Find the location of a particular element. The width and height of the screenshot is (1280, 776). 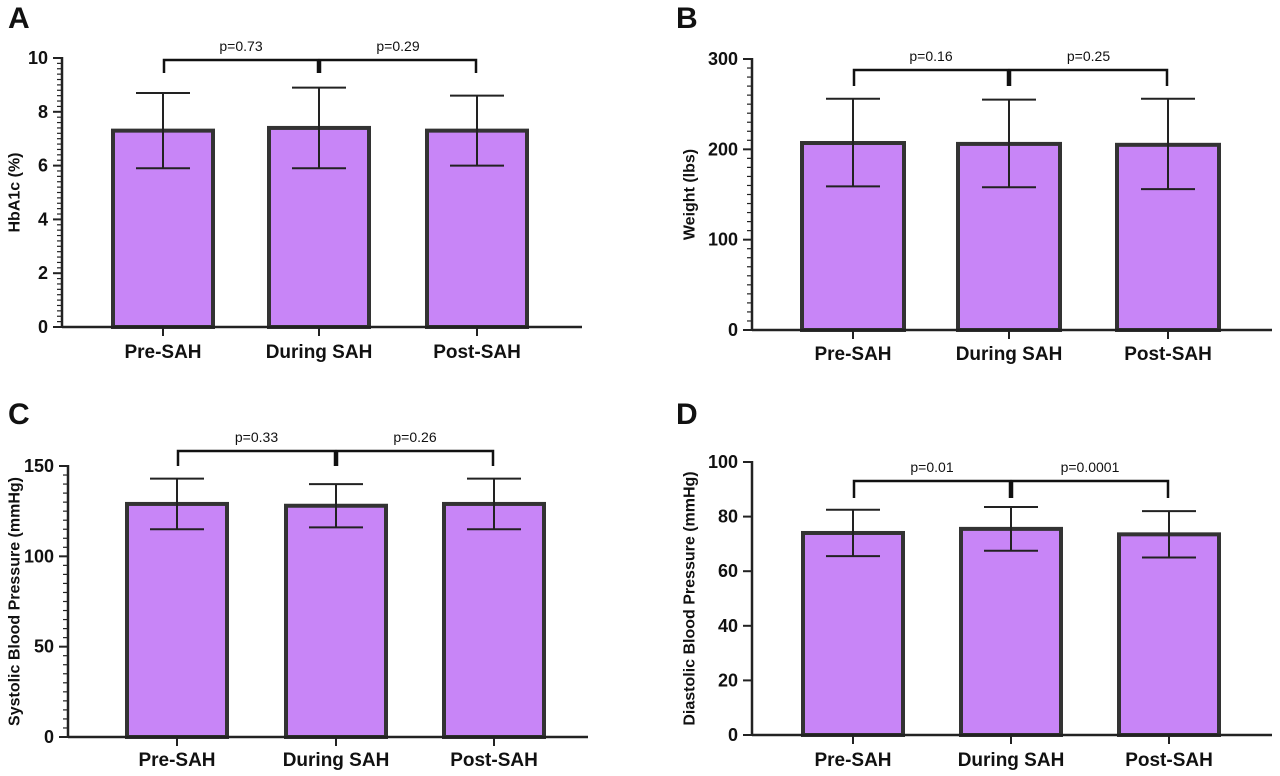

y-tick-label: 300 is located at coordinates (723, 59).